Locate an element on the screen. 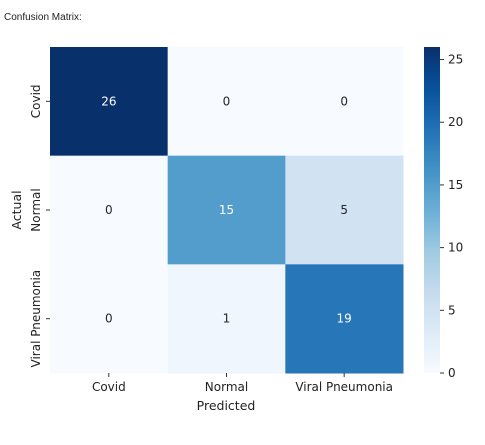  colorbar-tick-label-0: 0 is located at coordinates (452, 373).